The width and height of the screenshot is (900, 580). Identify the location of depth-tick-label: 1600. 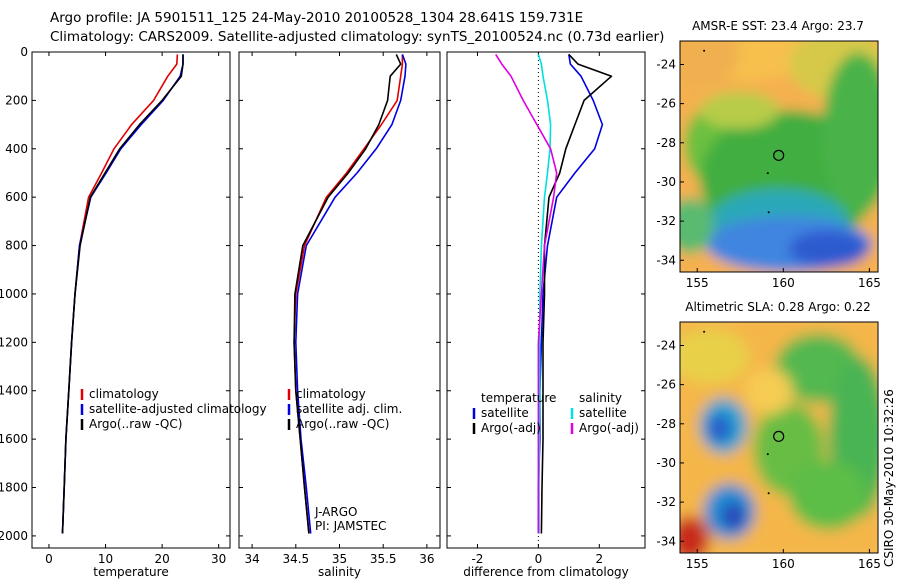
(14, 439).